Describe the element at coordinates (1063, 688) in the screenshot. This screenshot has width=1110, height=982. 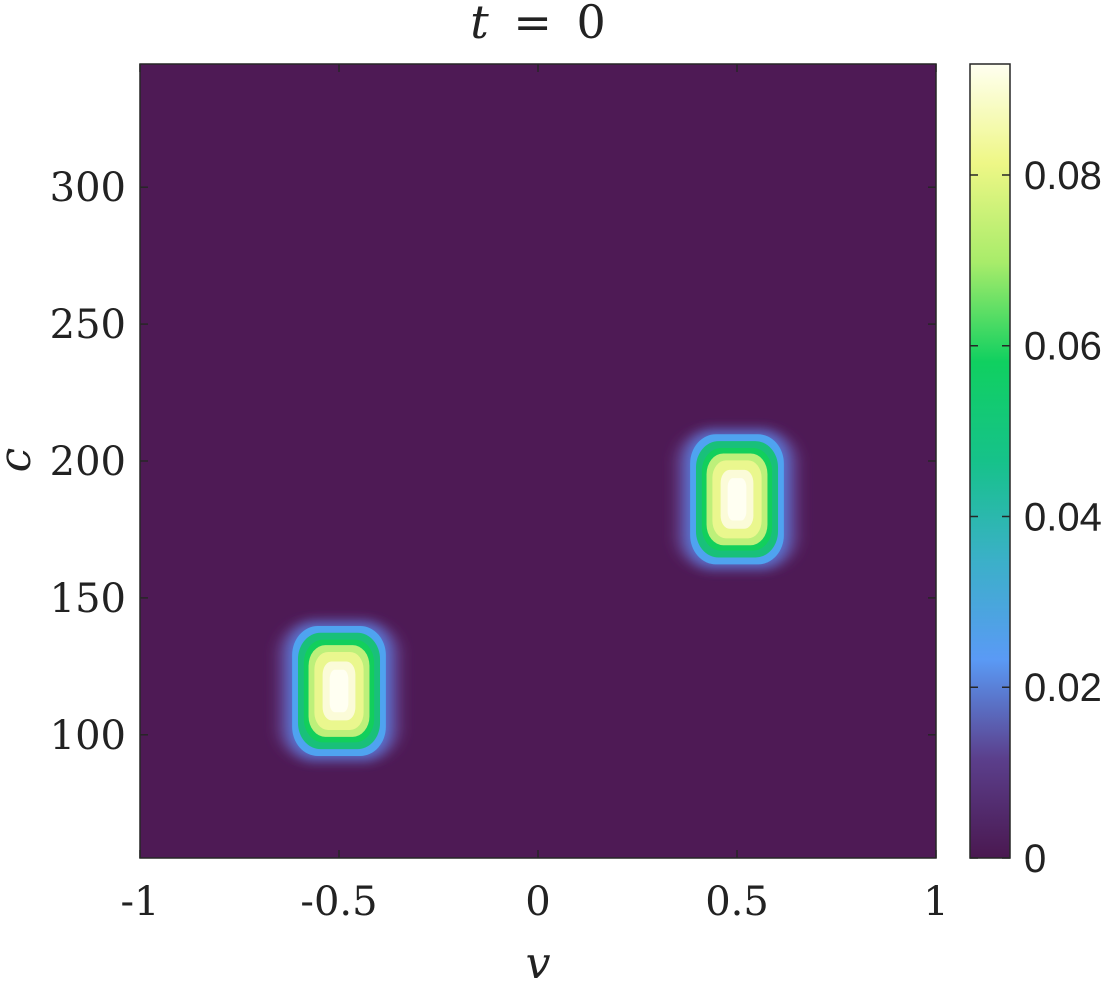
I see `colorbar-tick-label: 0.02` at that location.